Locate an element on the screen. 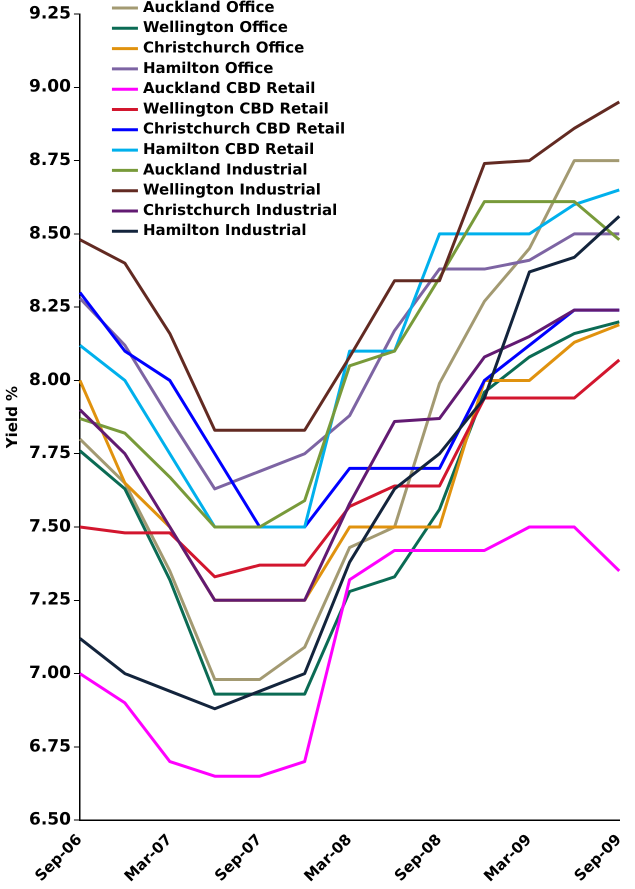  legend-label: Auckland CBD Retail is located at coordinates (229, 88).